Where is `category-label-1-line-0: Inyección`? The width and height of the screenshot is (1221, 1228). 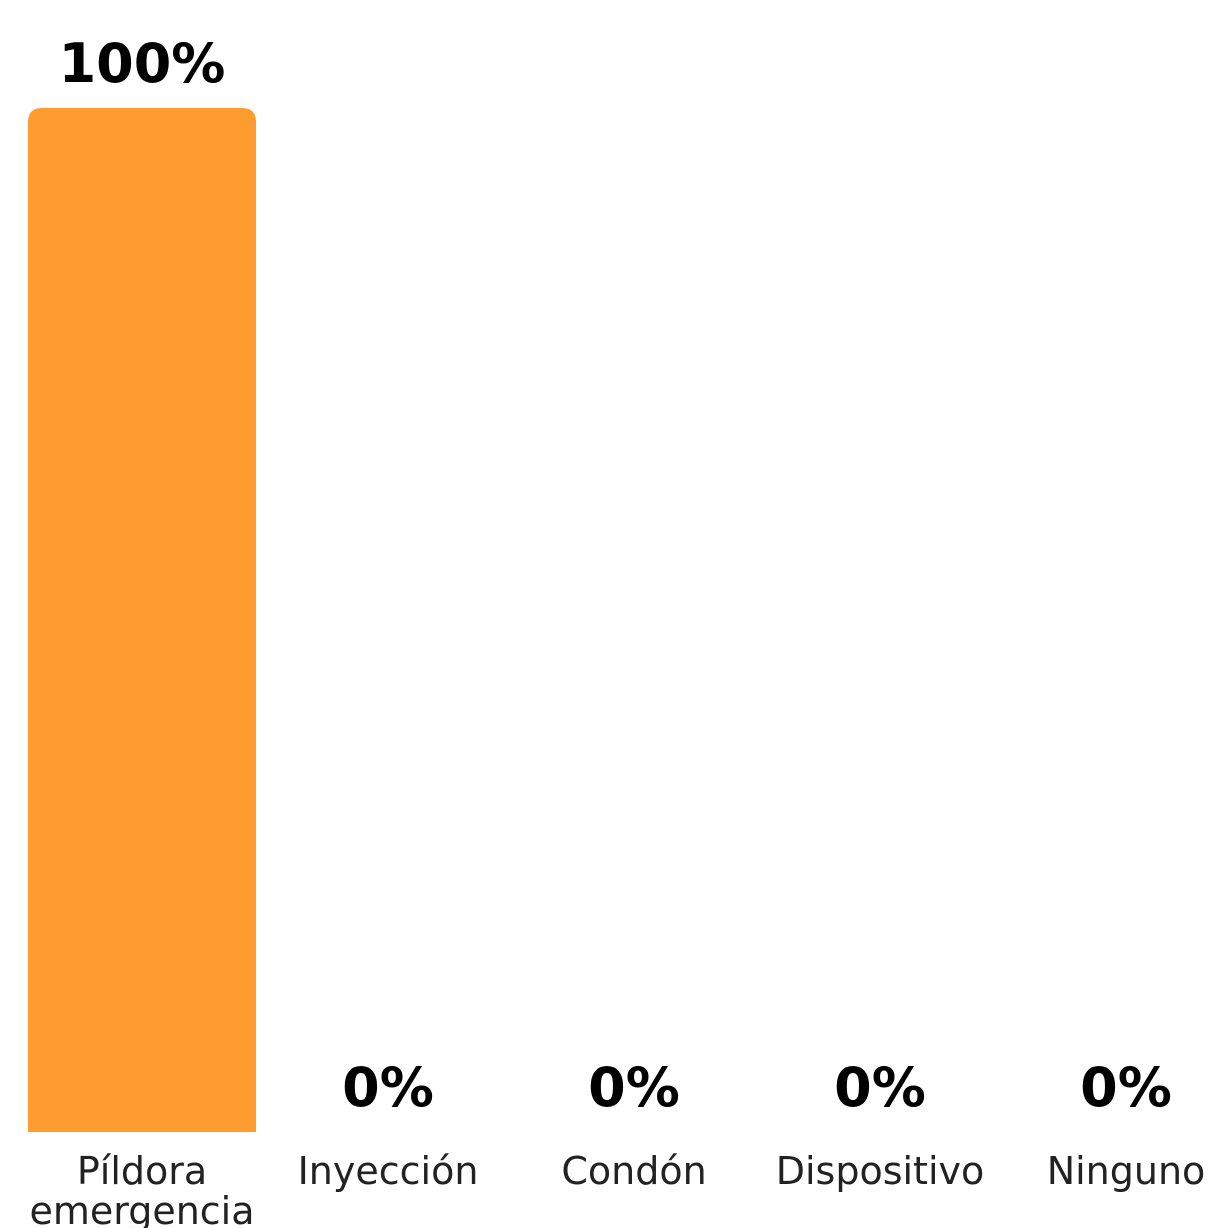
category-label-1-line-0: Inyección is located at coordinates (388, 1171).